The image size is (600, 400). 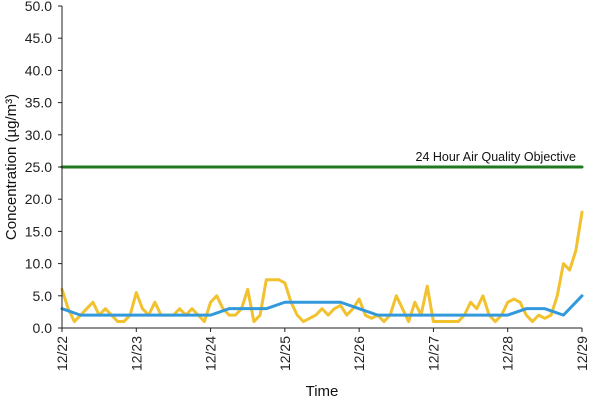 I want to click on objective-annotation: 24 Hour Air Quality Objective, so click(x=496, y=157).